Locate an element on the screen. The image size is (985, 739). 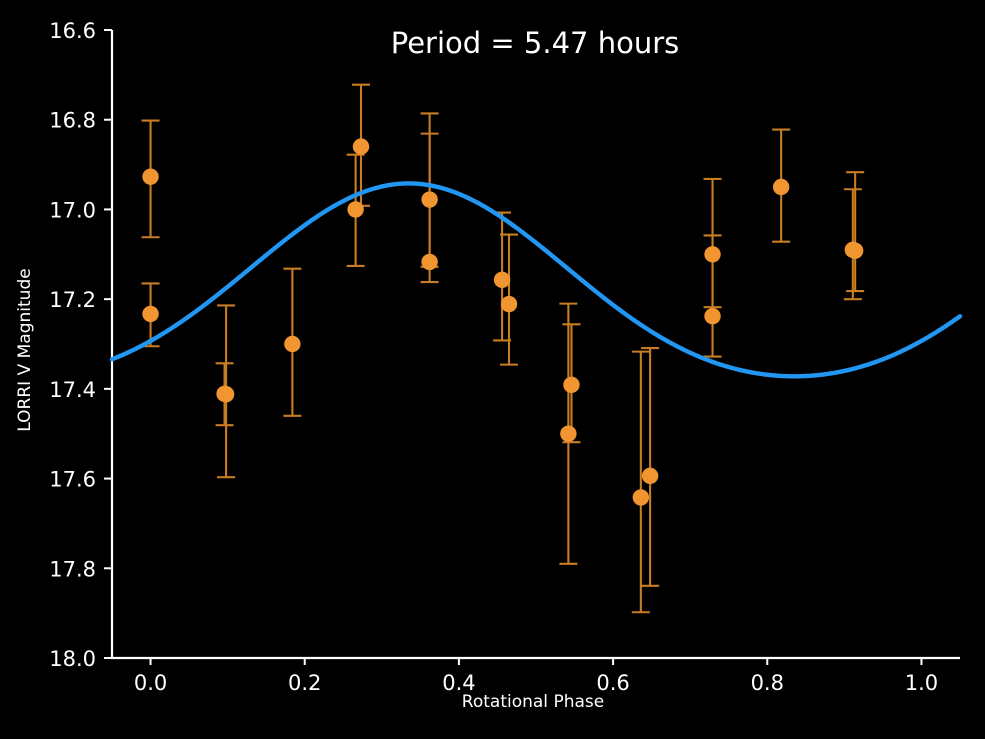
y-axis-ticks: 16.6 16.8 17.0 17.2 17.4 17.6 17.8 18.0 is located at coordinates (80, 345).